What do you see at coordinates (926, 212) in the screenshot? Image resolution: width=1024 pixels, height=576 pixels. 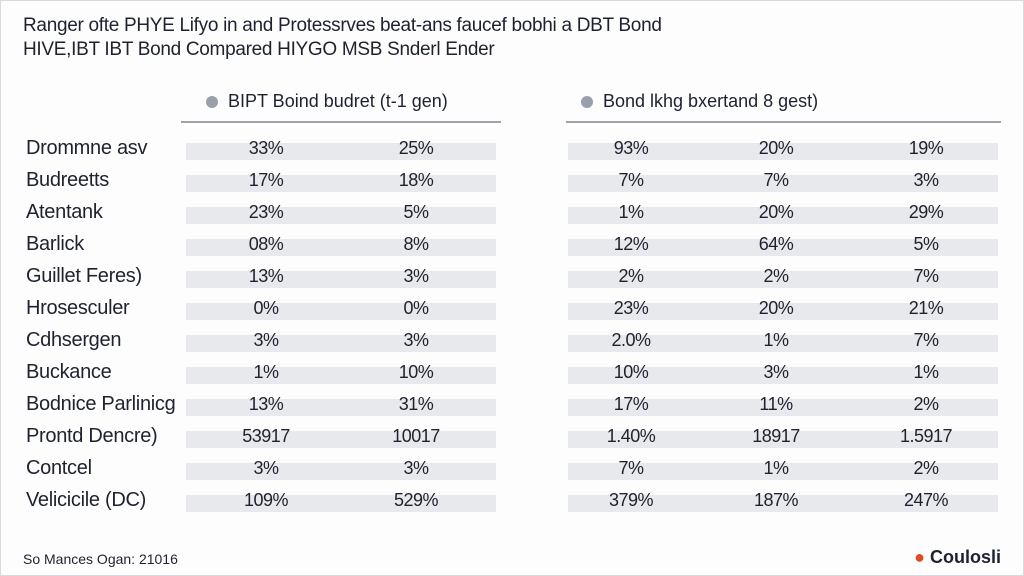 I see `cell-value: 29%` at bounding box center [926, 212].